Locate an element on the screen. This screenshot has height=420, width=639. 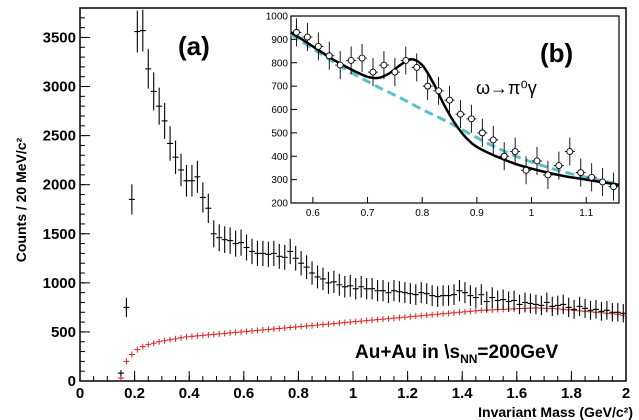
x-tick-label: 1.8 is located at coordinates (571, 393).